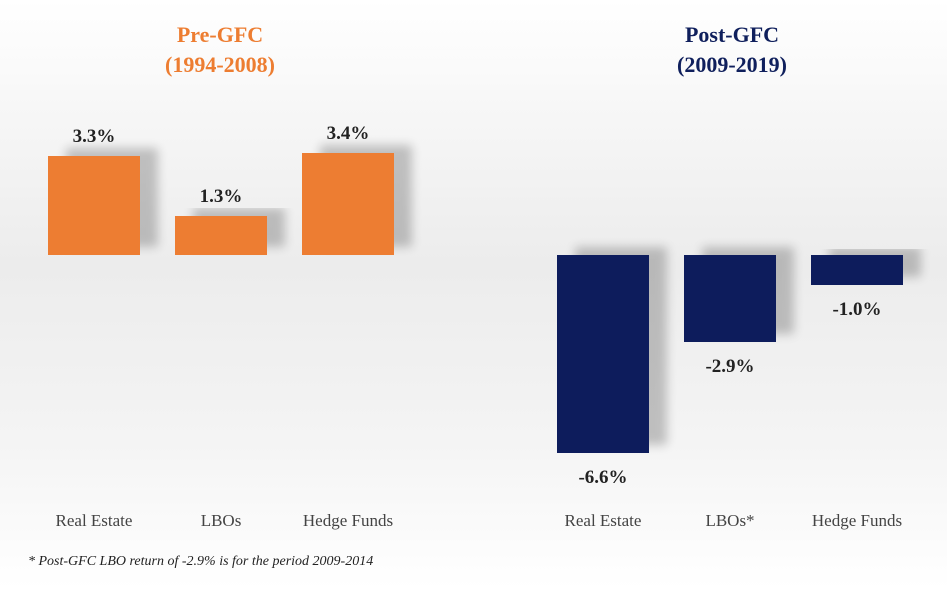 Image resolution: width=947 pixels, height=589 pixels. What do you see at coordinates (602, 477) in the screenshot?
I see `post-value-label-real-estate: -6.6%` at bounding box center [602, 477].